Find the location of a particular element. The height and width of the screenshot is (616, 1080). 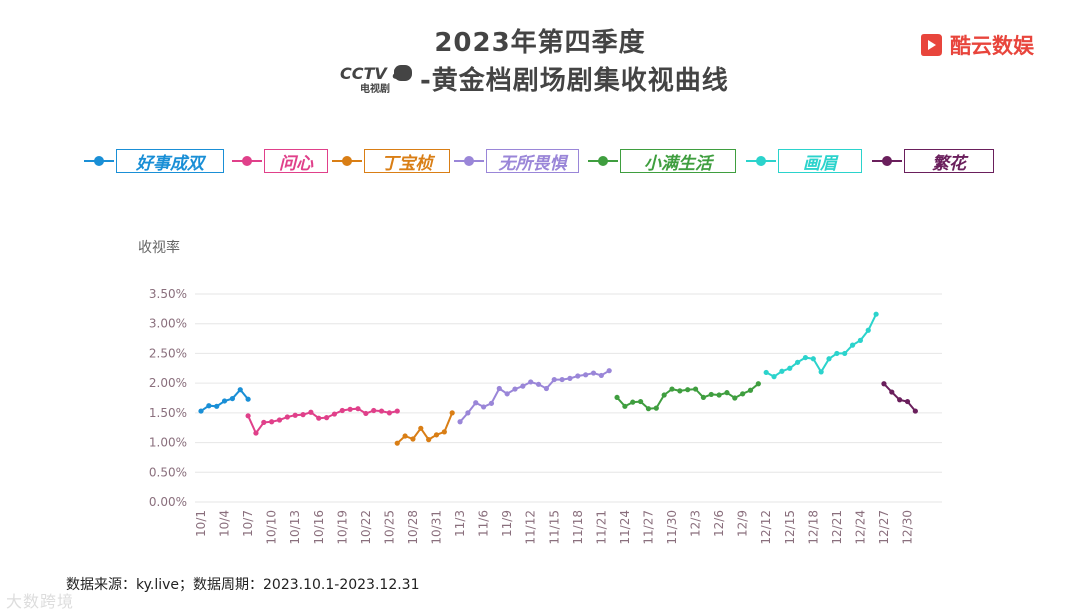

legend-item: 好事成双 is located at coordinates (154, 161).